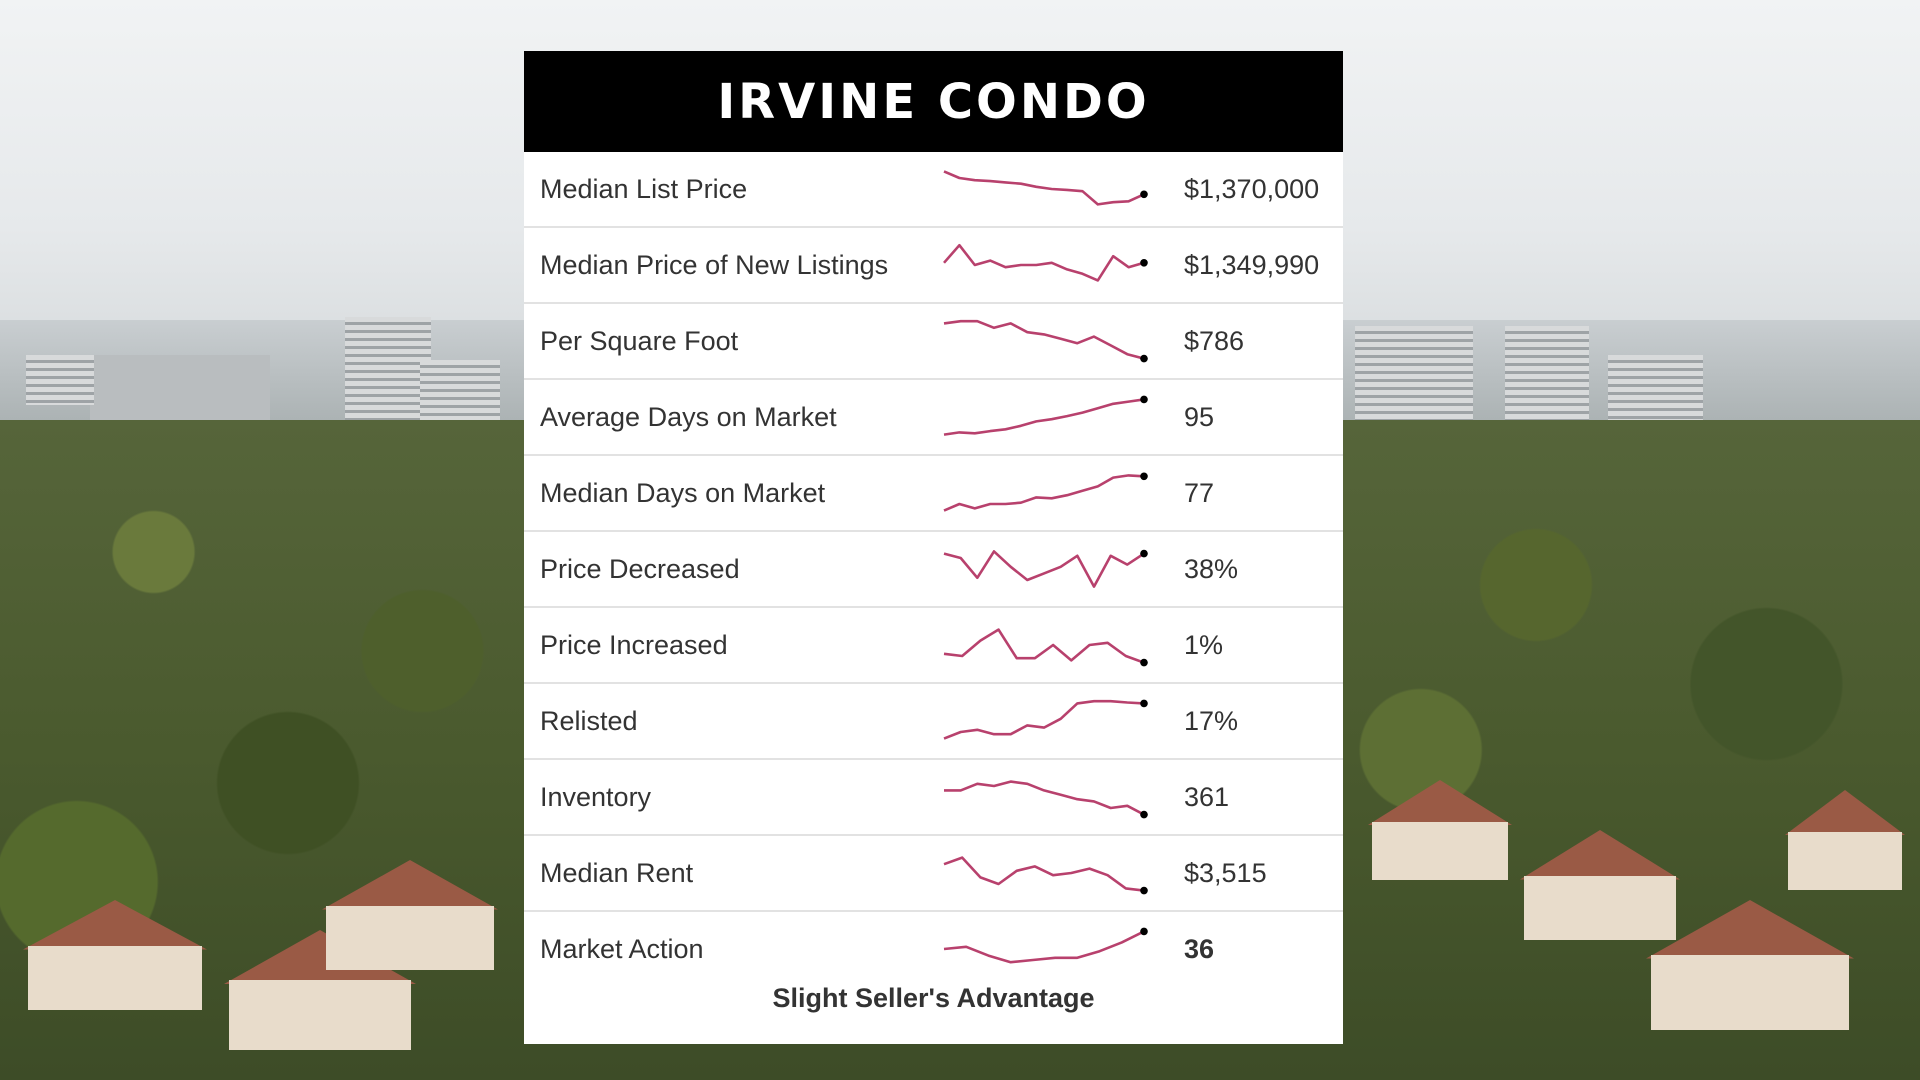  What do you see at coordinates (933, 342) in the screenshot?
I see `stat-row: Per Square Foot $786` at bounding box center [933, 342].